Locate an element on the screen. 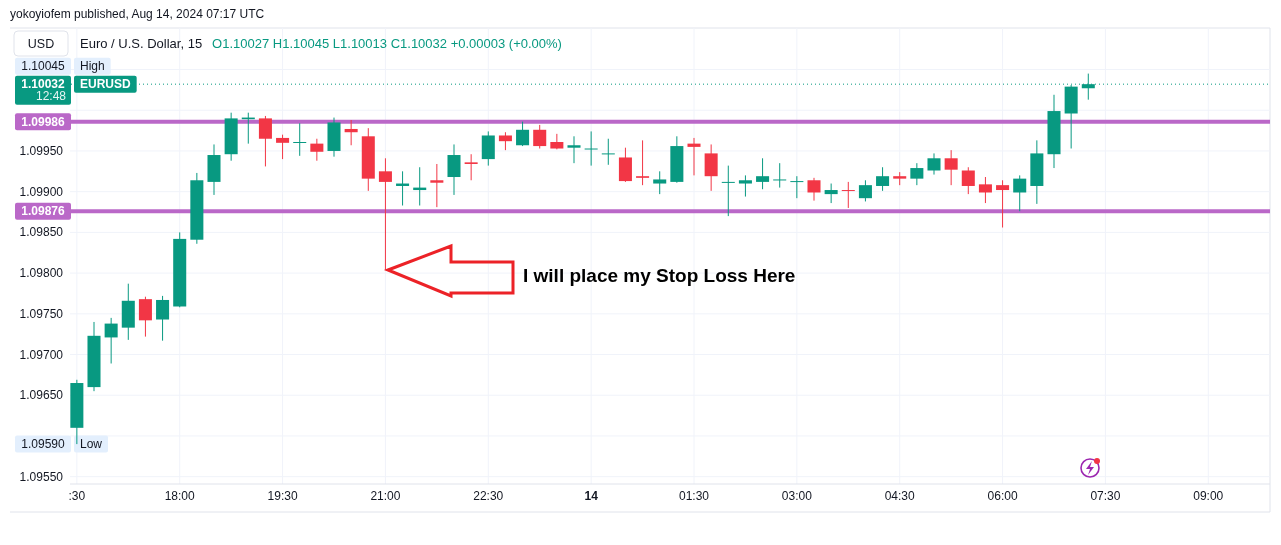 The image size is (1281, 545). y-axis-title: USD is located at coordinates (41, 44).